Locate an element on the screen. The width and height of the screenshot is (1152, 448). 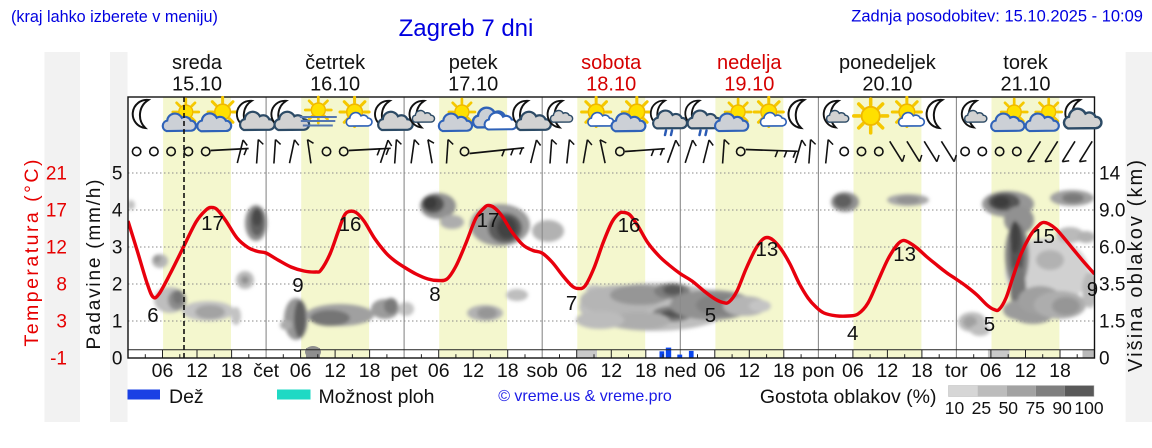
svg-text: 7 is located at coordinates (571, 303).